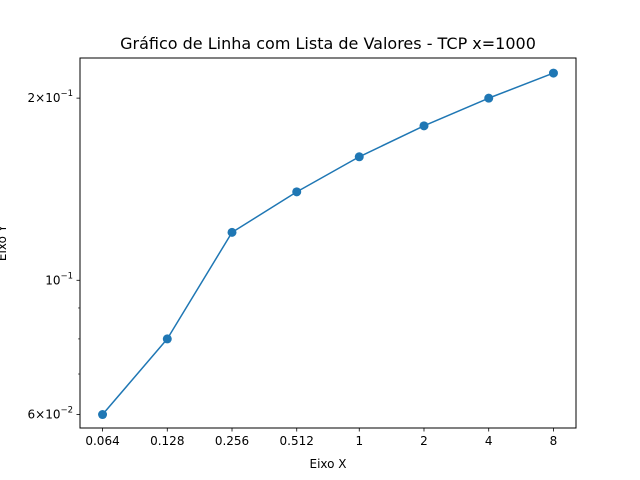 This screenshot has height=480, width=640. I want to click on y-tick-label: 10−1, so click(59, 279).